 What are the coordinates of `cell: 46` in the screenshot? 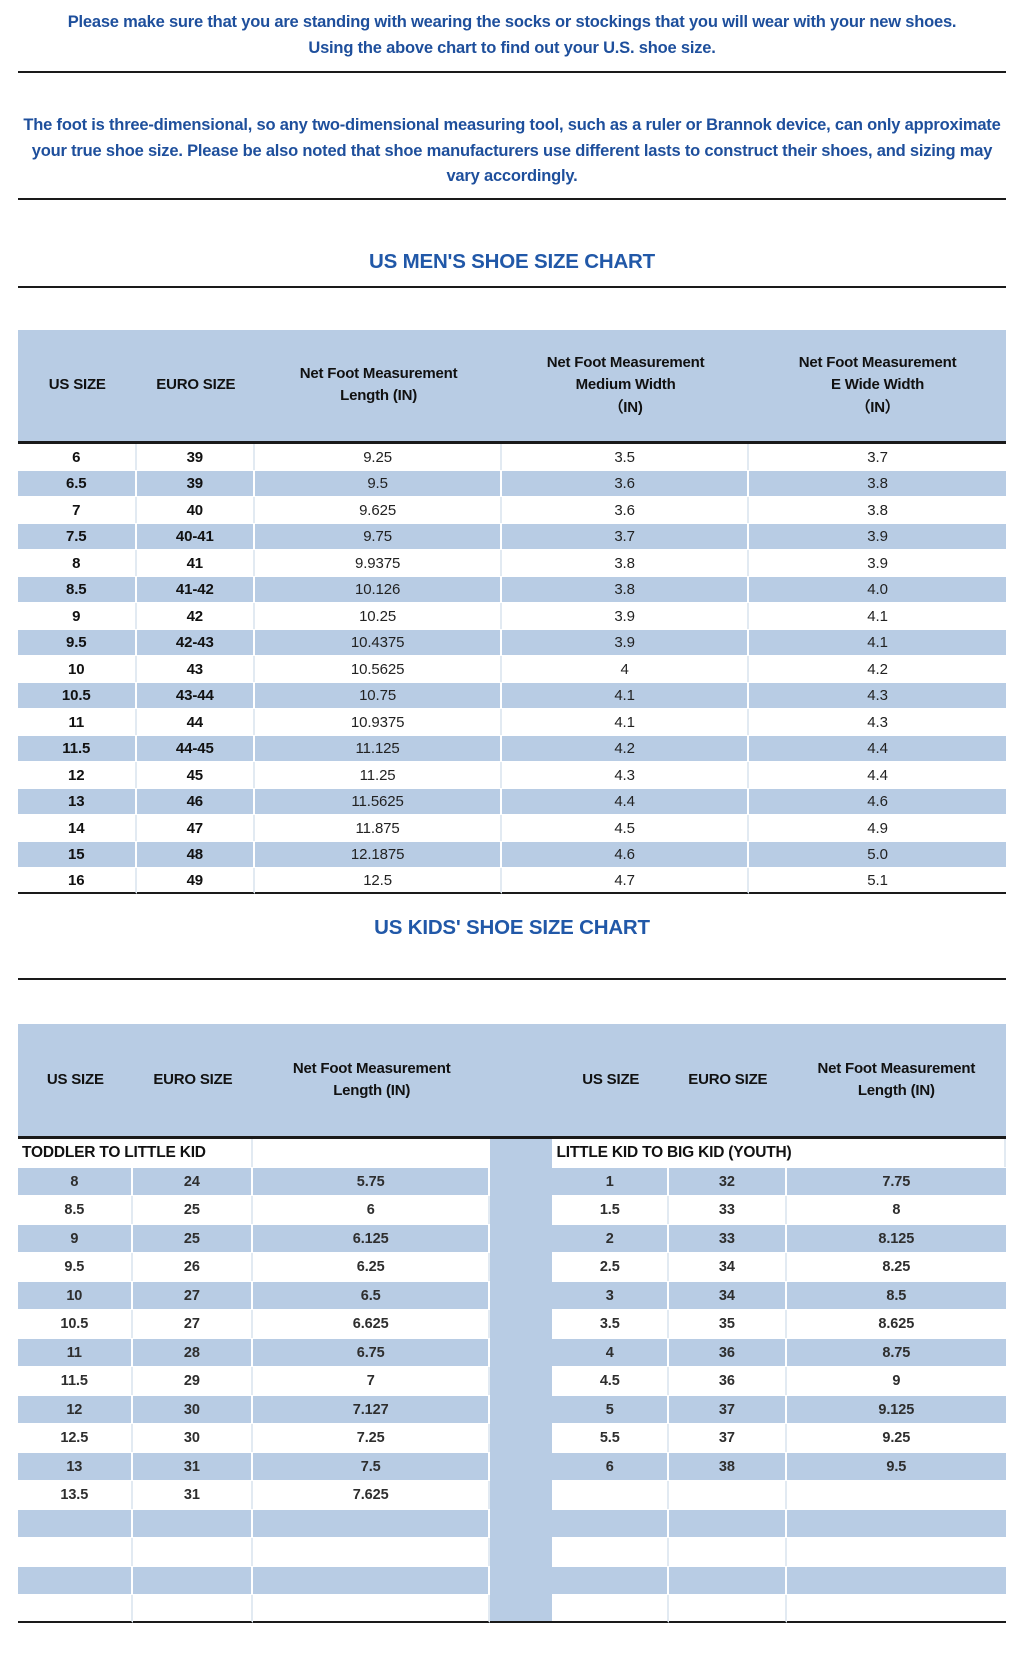 It's located at (196, 801).